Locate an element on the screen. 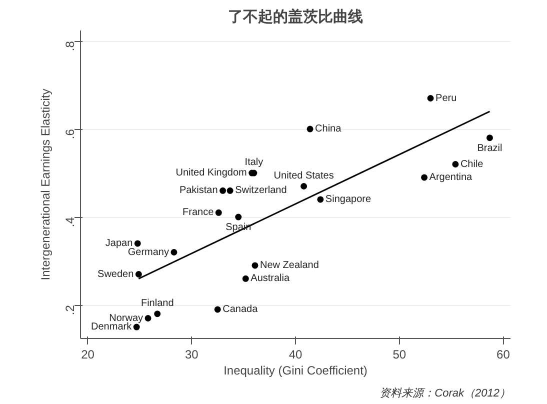 Image resolution: width=547 pixels, height=404 pixels. annotation: New Zealand is located at coordinates (289, 265).